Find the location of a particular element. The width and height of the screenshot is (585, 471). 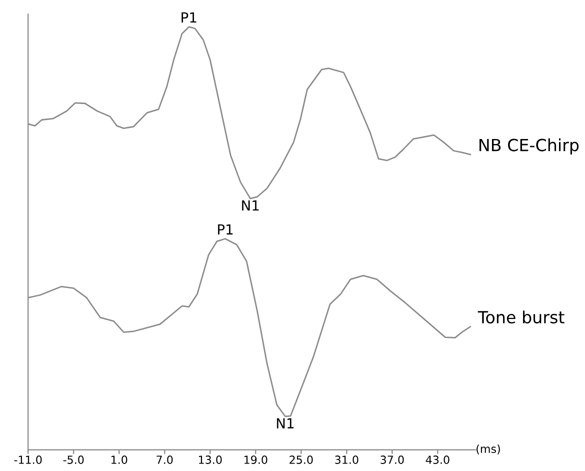

series-label: Tone burst is located at coordinates (521, 317).